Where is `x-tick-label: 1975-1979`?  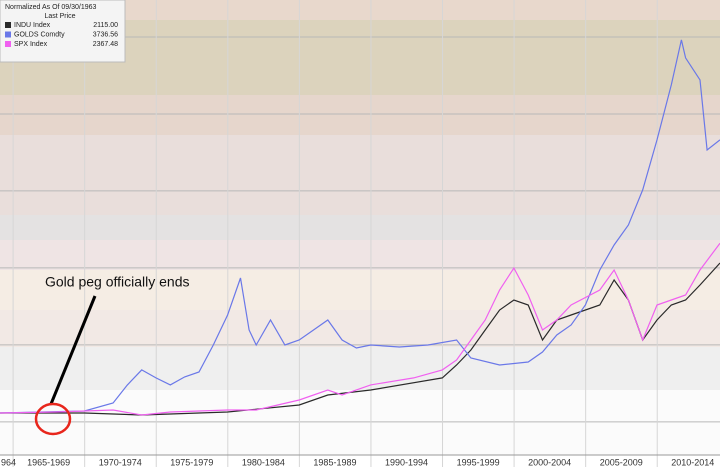
x-tick-label: 1975-1979 is located at coordinates (191, 462).